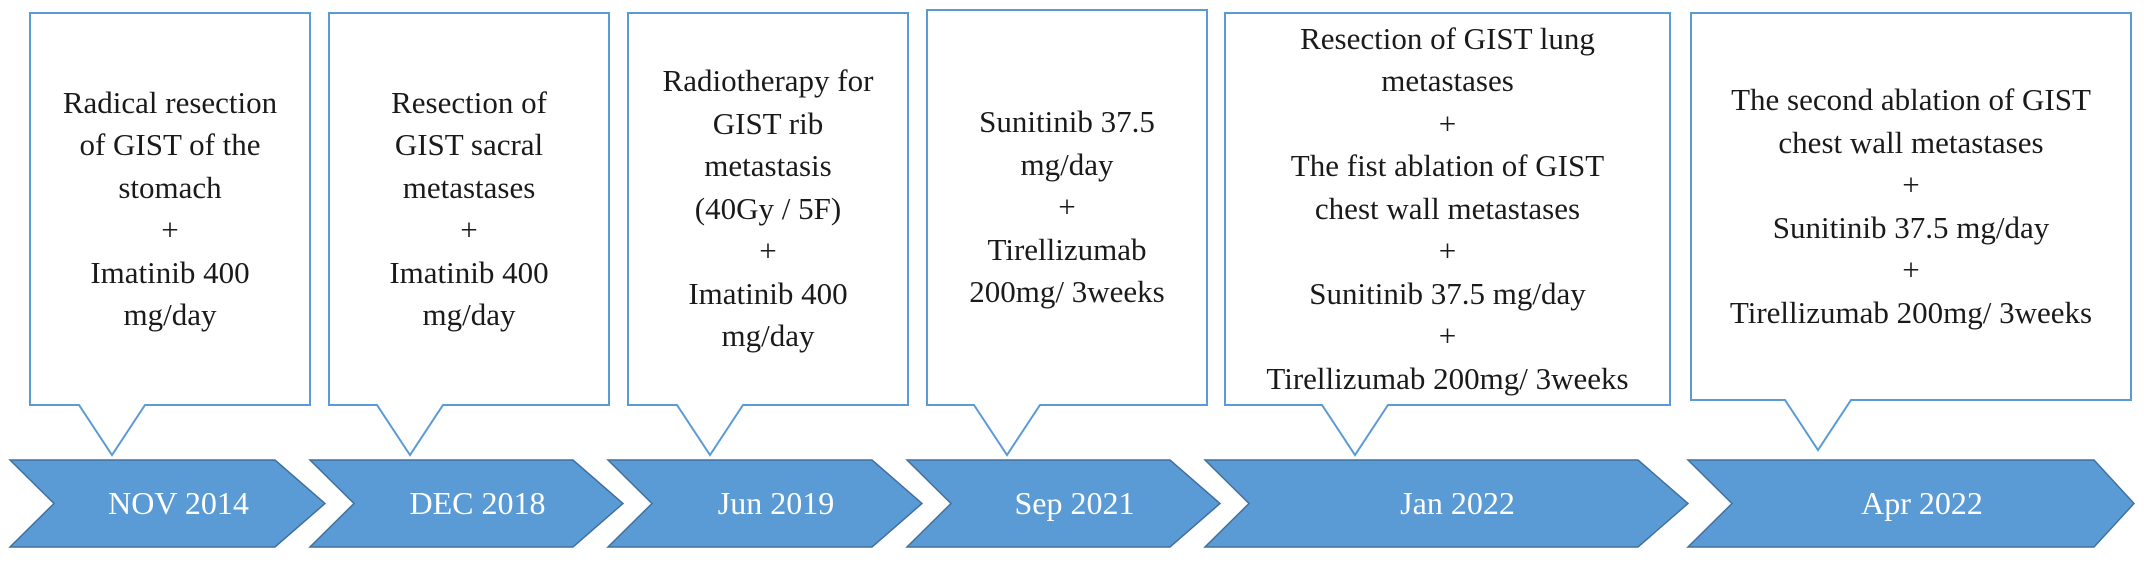  Describe the element at coordinates (1067, 249) in the screenshot. I see `event-line: Tirellizumab` at that location.